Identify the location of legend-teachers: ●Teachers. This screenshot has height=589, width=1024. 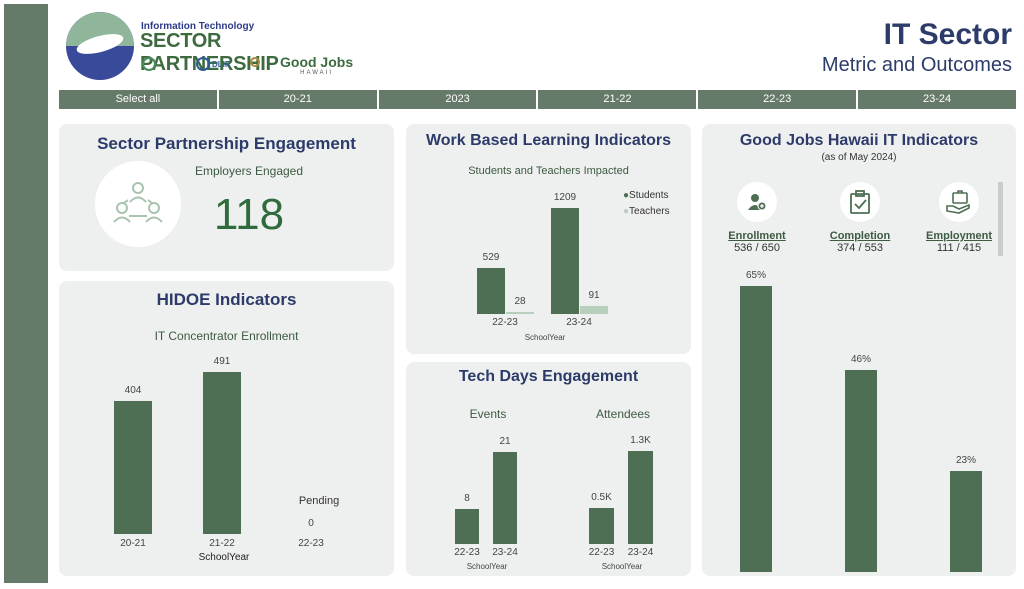
(646, 211).